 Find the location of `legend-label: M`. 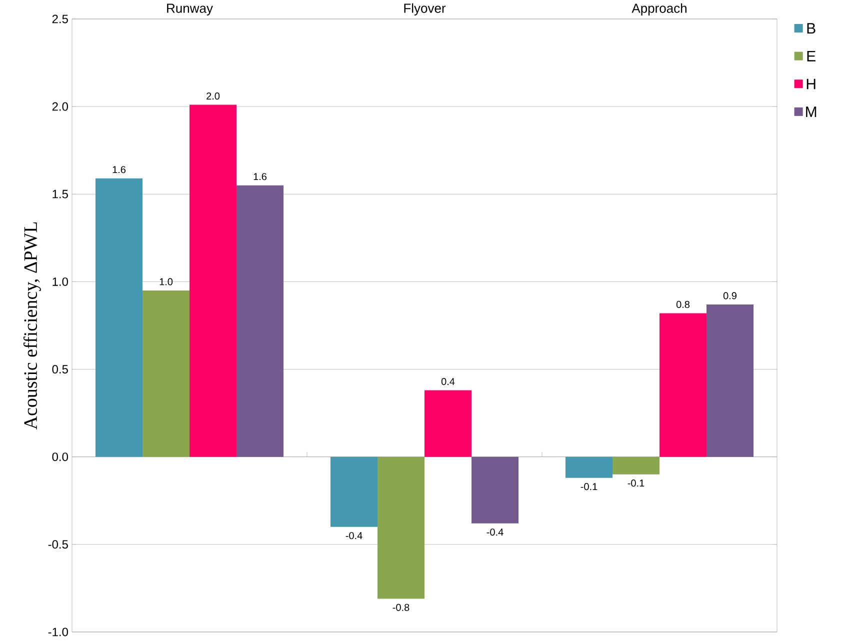

legend-label: M is located at coordinates (811, 111).